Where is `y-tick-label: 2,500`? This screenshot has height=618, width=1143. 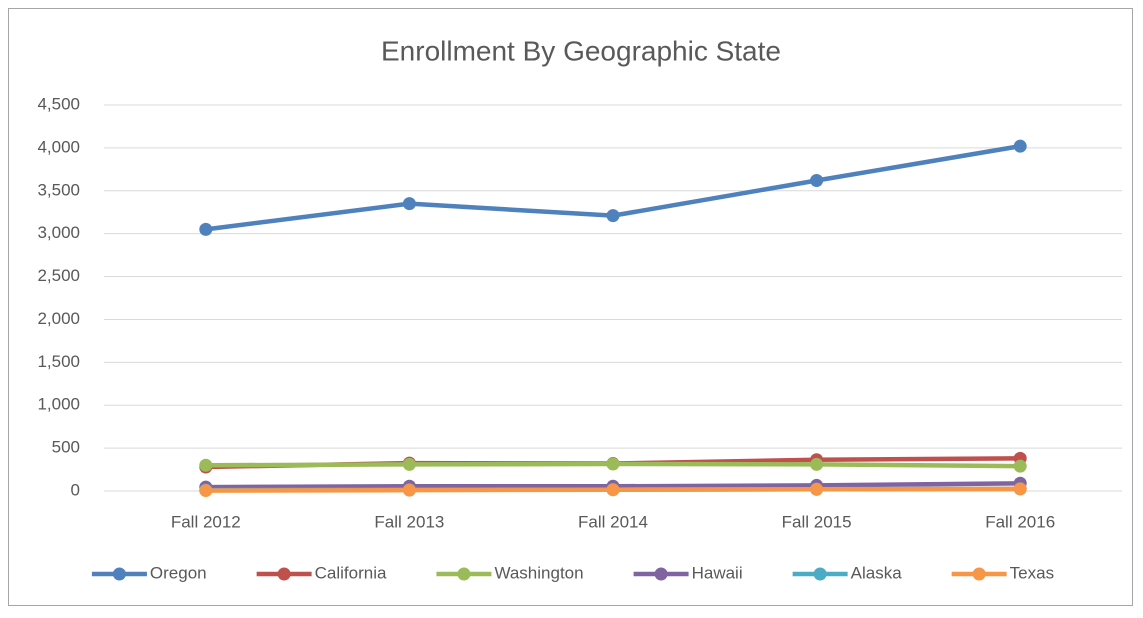 y-tick-label: 2,500 is located at coordinates (58, 275).